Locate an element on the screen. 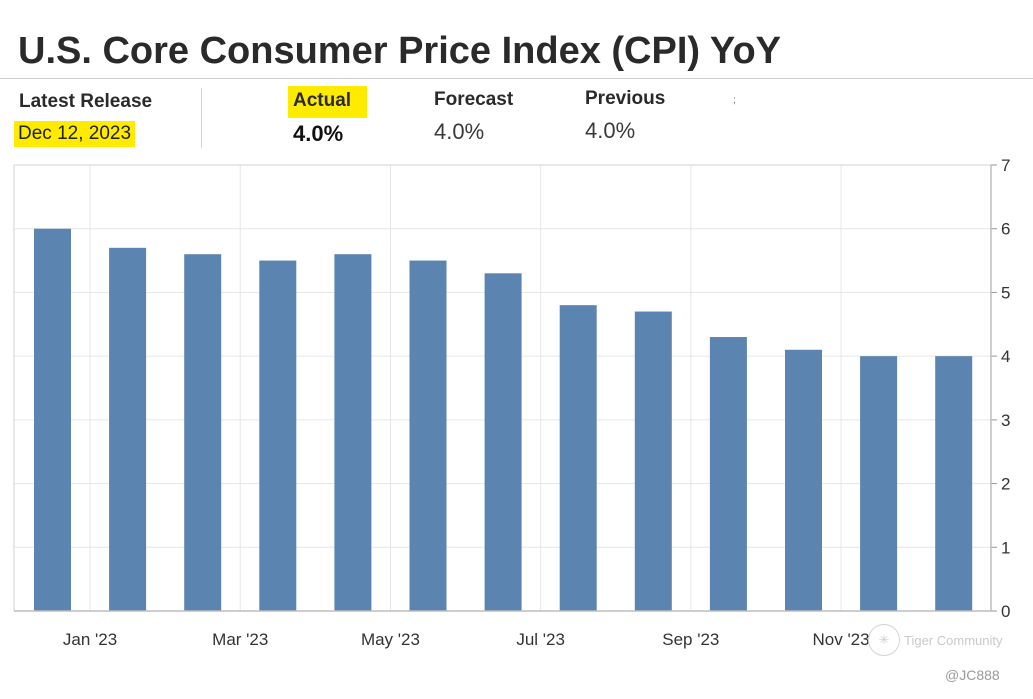  latest-release-date: Dec 12, 2023 is located at coordinates (75, 134).